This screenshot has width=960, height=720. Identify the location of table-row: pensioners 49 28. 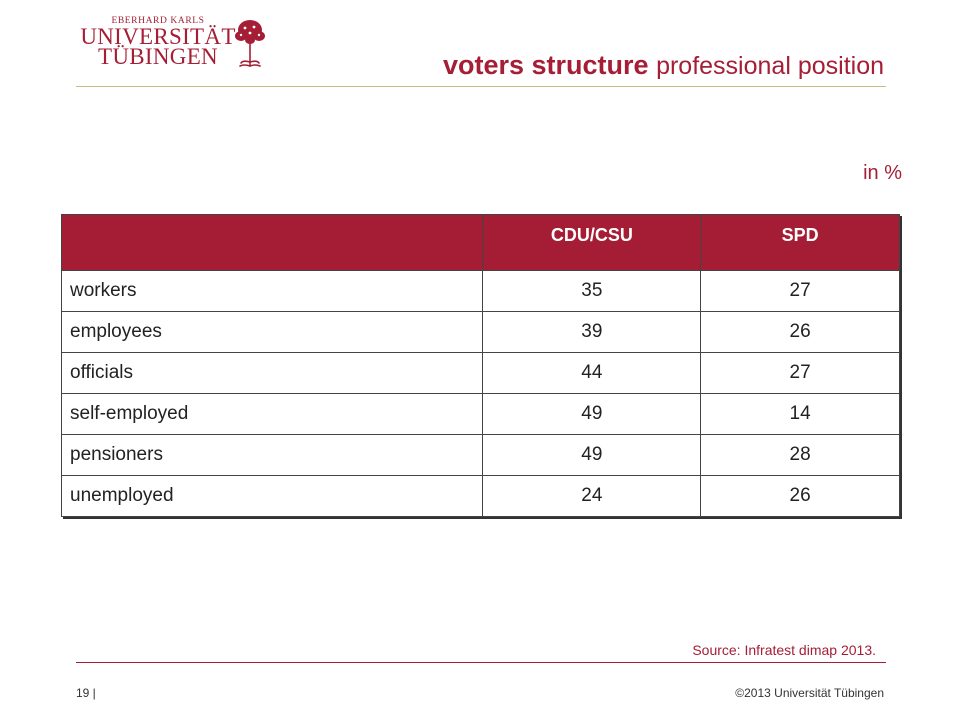
(480, 455).